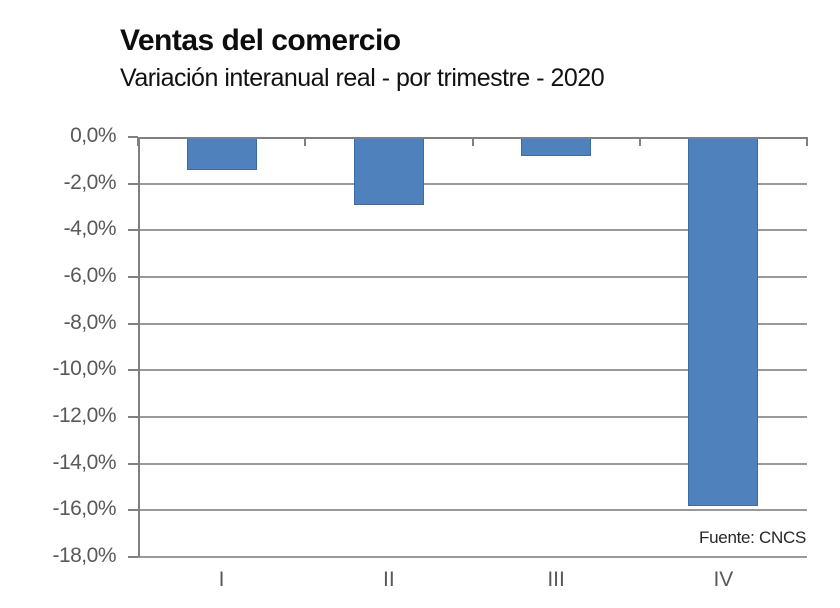 The width and height of the screenshot is (840, 608). I want to click on y-axis-tick-label: -10,0%, so click(84, 369).